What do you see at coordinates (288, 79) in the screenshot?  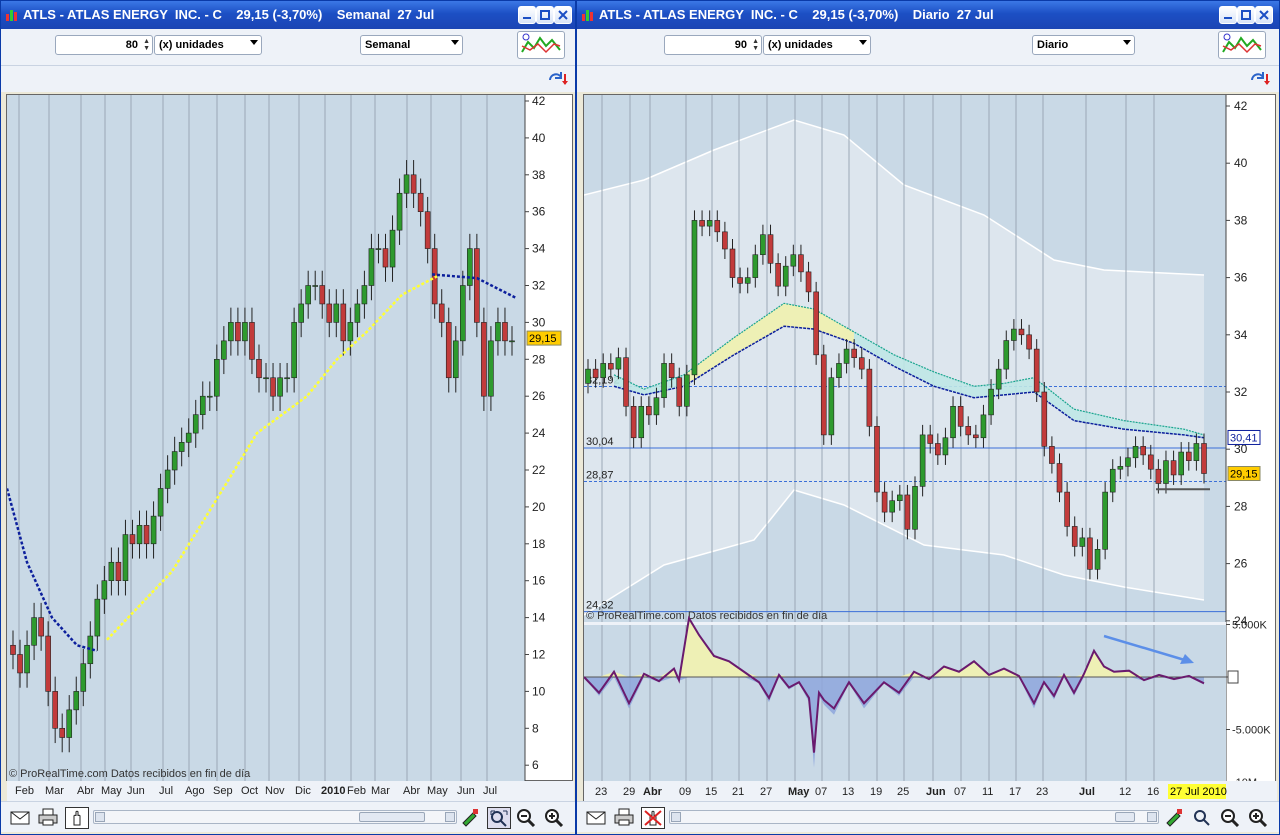 I see `weekly-strip` at bounding box center [288, 79].